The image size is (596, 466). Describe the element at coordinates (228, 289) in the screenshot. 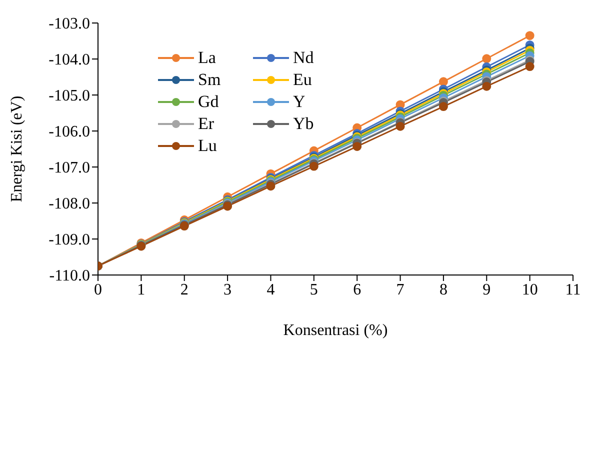

I see `x-tick-label: 3` at that location.